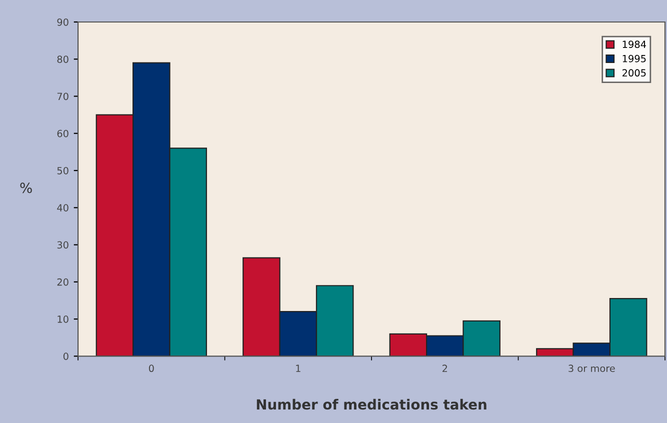 The width and height of the screenshot is (667, 423). What do you see at coordinates (62, 134) in the screenshot?
I see `y-tick-label: 60` at bounding box center [62, 134].